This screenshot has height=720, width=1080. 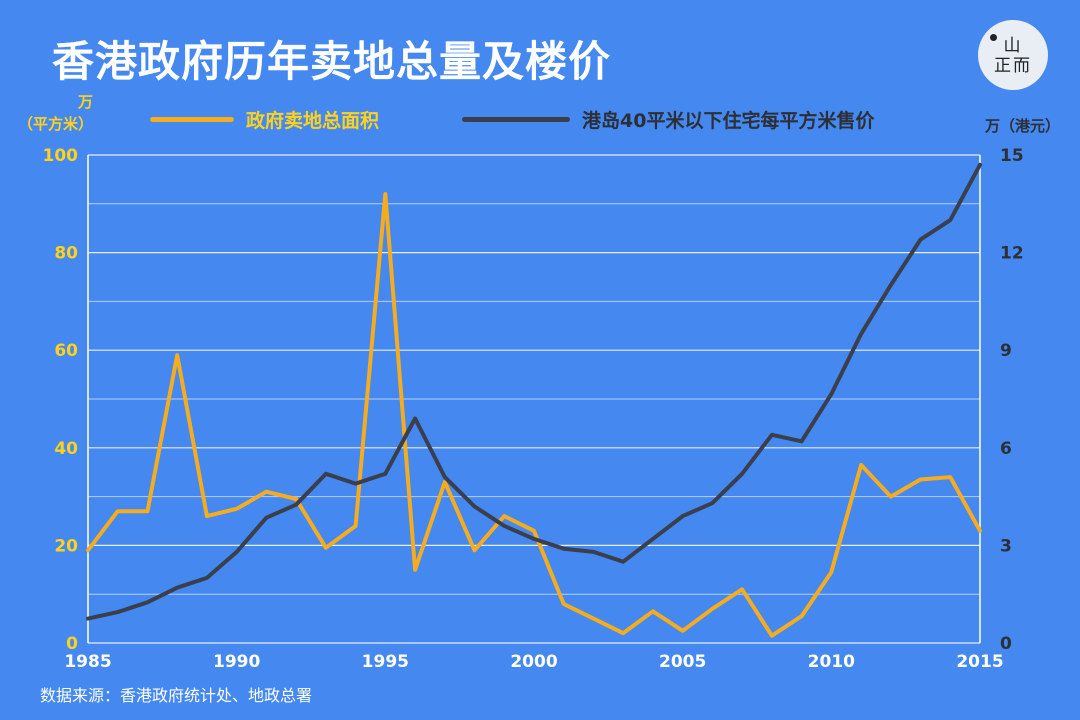 What do you see at coordinates (61, 156) in the screenshot?
I see `left-tick-label-5: 100` at bounding box center [61, 156].